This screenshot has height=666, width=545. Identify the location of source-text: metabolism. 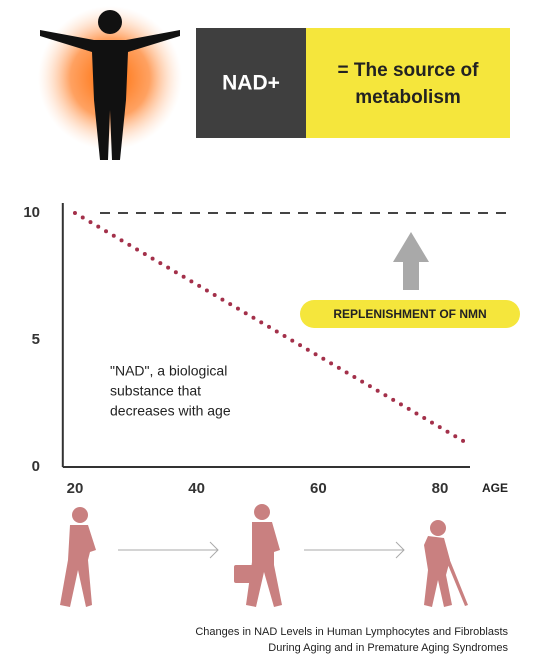
(408, 97).